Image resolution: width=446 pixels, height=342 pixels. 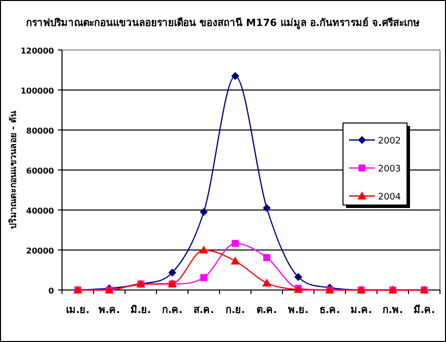 I want to click on y-tick-label: 80000, so click(x=40, y=131).